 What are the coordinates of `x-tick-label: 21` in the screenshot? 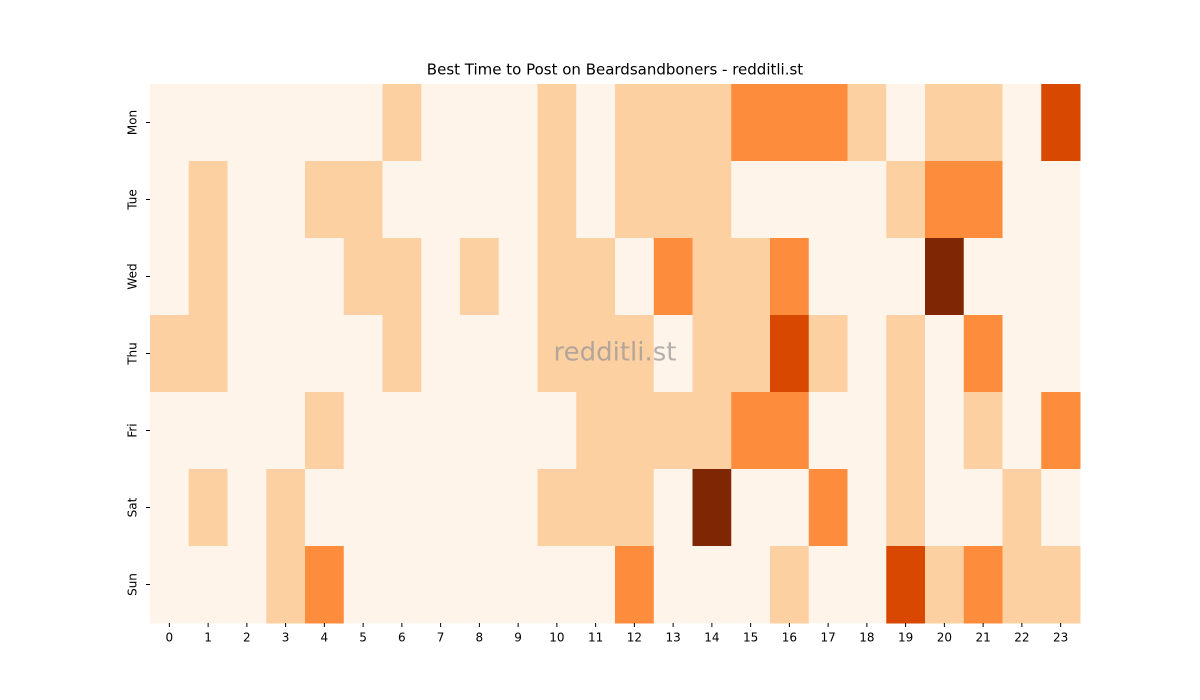 It's located at (982, 638).